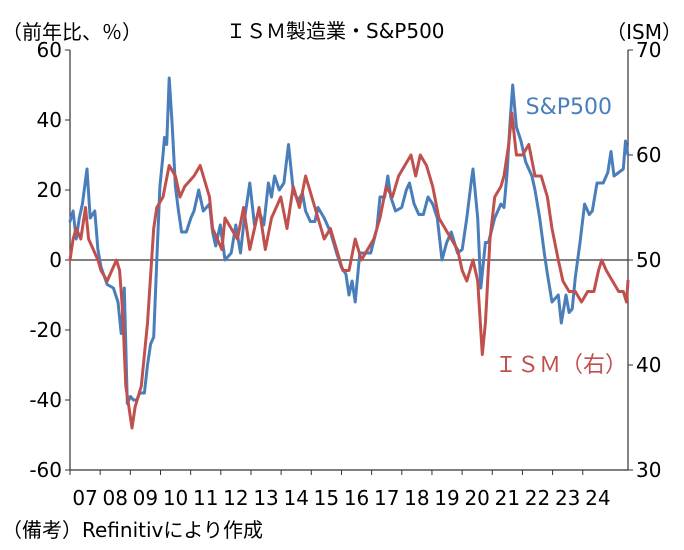 The image size is (684, 550). What do you see at coordinates (597, 498) in the screenshot?
I see `x-tick-label: 24` at bounding box center [597, 498].